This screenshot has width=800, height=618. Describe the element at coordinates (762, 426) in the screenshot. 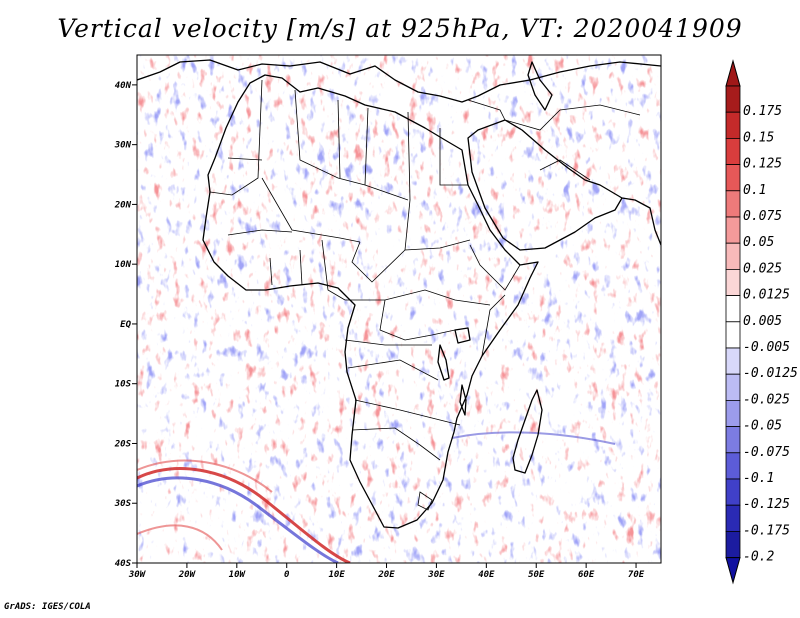

I see `colorbar-label: -0.05` at that location.